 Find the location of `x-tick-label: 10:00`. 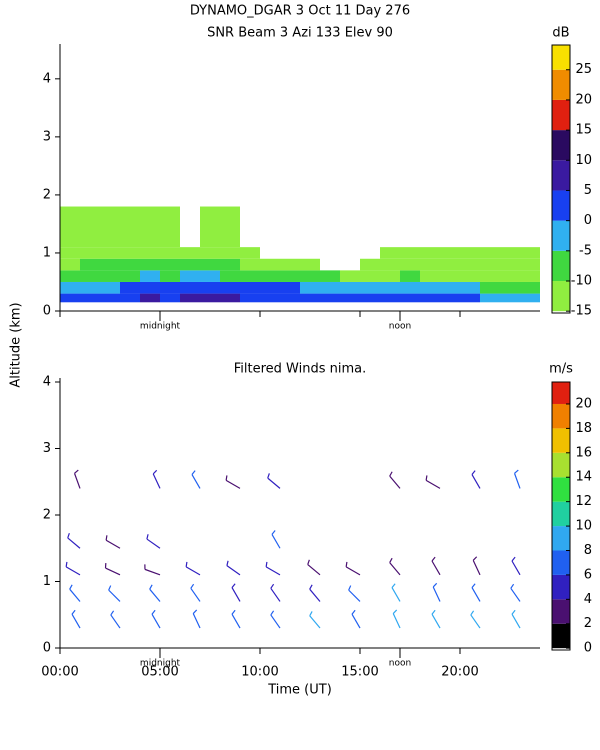

x-tick-label: 10:00 is located at coordinates (259, 672).